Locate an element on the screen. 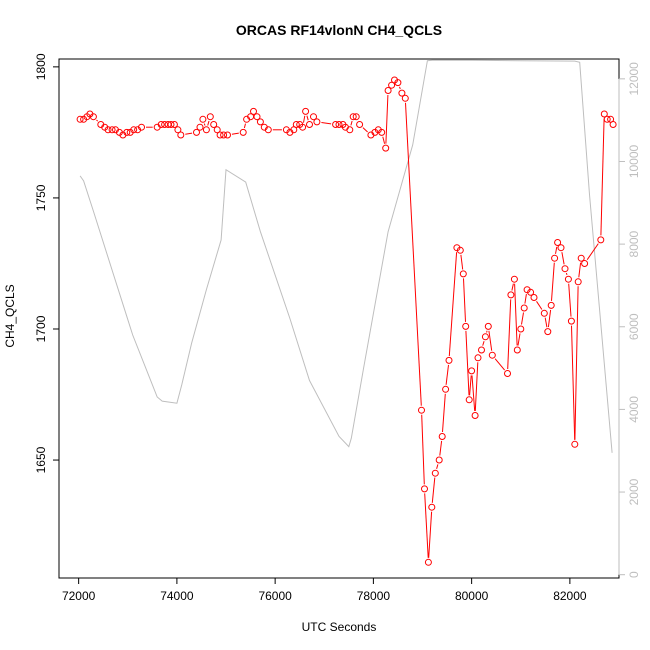  chart-title: ORCAS RF14vlonN CH4_QCLS is located at coordinates (339, 30).